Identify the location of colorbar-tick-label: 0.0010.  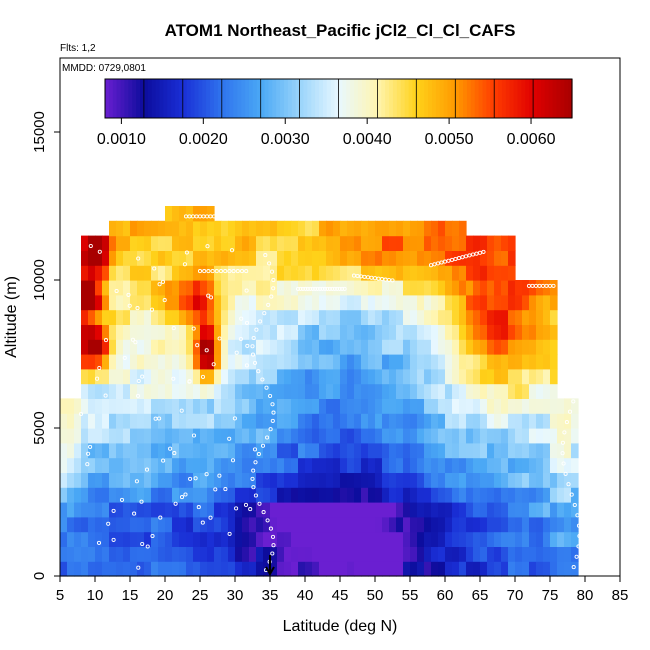
(121, 139).